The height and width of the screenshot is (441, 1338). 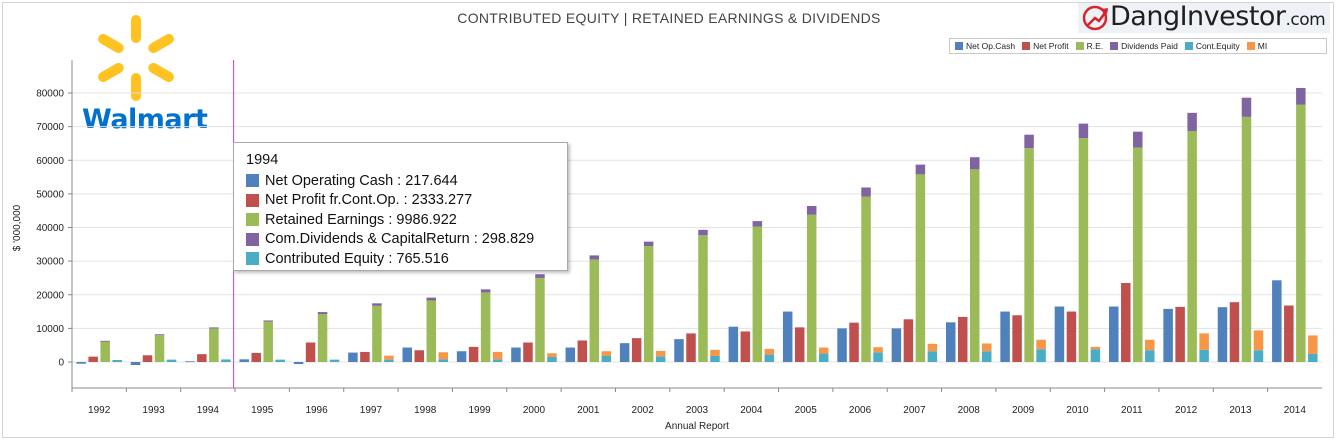 I want to click on tooltip-year: 1994, so click(x=262, y=160).